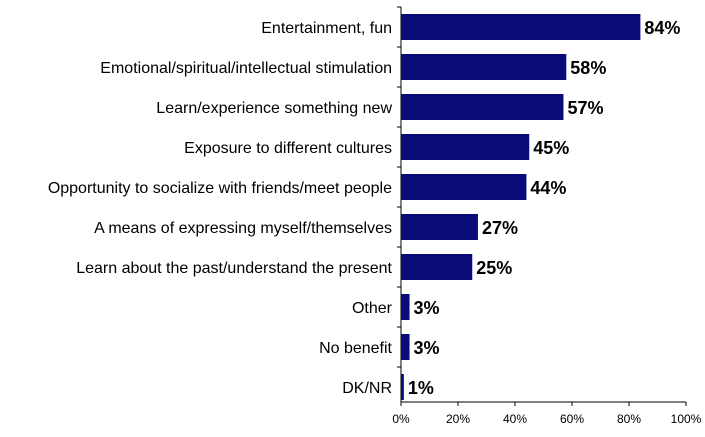 Image resolution: width=705 pixels, height=437 pixels. I want to click on x-tick-label: 20%, so click(458, 419).